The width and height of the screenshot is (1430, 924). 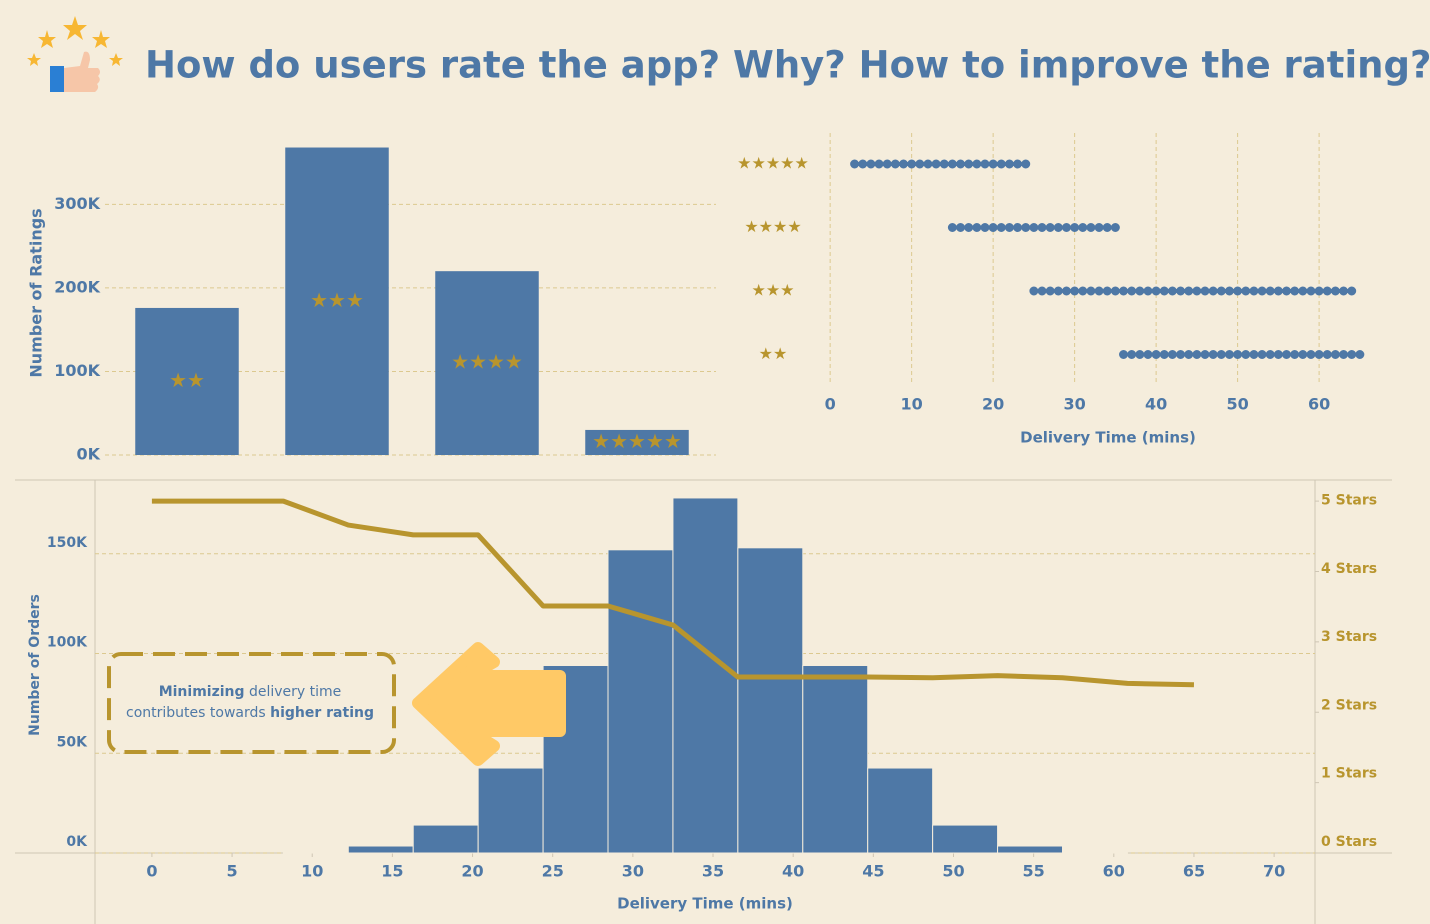 I want to click on bar-label: ★★★★★, so click(x=637, y=441).